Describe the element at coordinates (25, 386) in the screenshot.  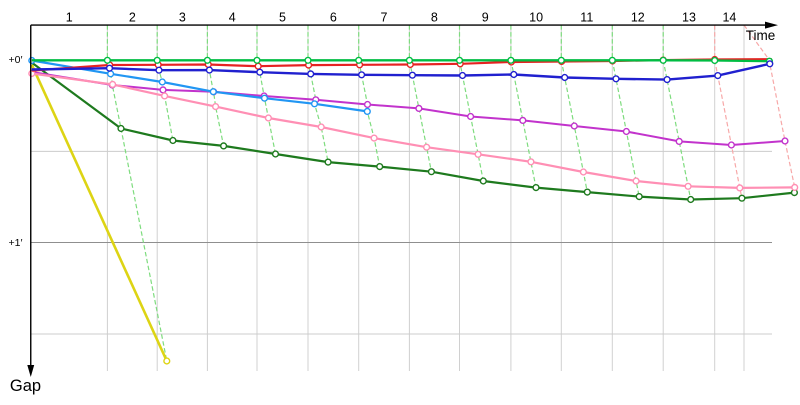
I see `svg-text: Gap` at that location.